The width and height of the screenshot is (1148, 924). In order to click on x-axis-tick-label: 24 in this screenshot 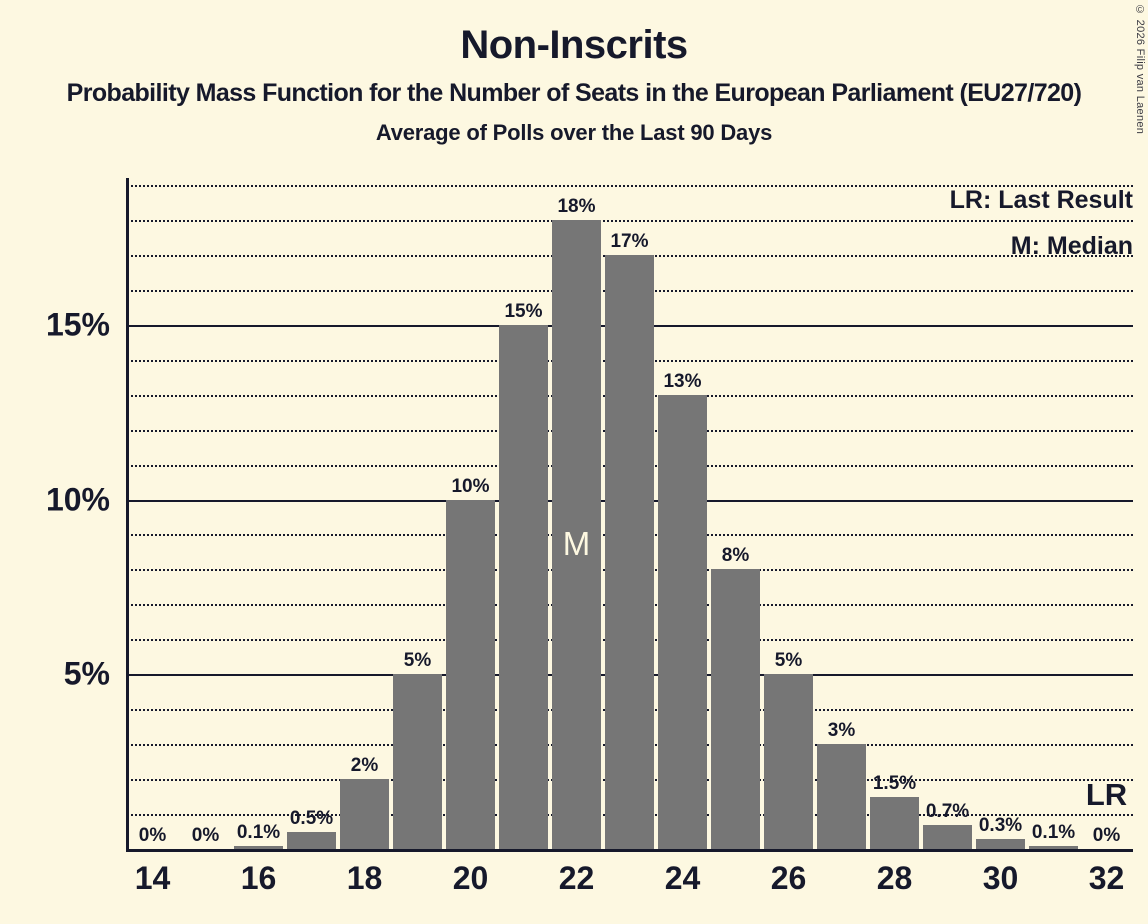, I will do `click(682, 878)`.